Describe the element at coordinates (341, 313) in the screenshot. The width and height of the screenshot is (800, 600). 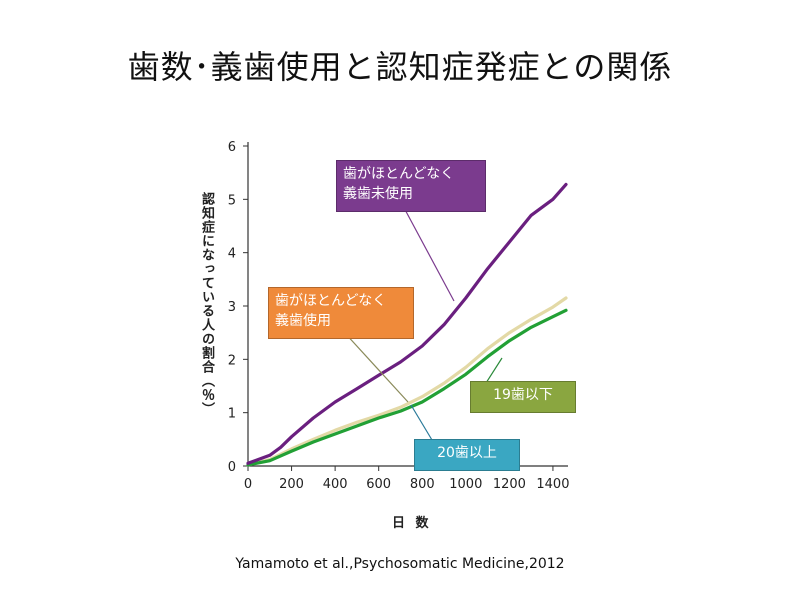
I see `callout-no-teeth-denture: 歯がほとんどなく 義歯使用` at that location.